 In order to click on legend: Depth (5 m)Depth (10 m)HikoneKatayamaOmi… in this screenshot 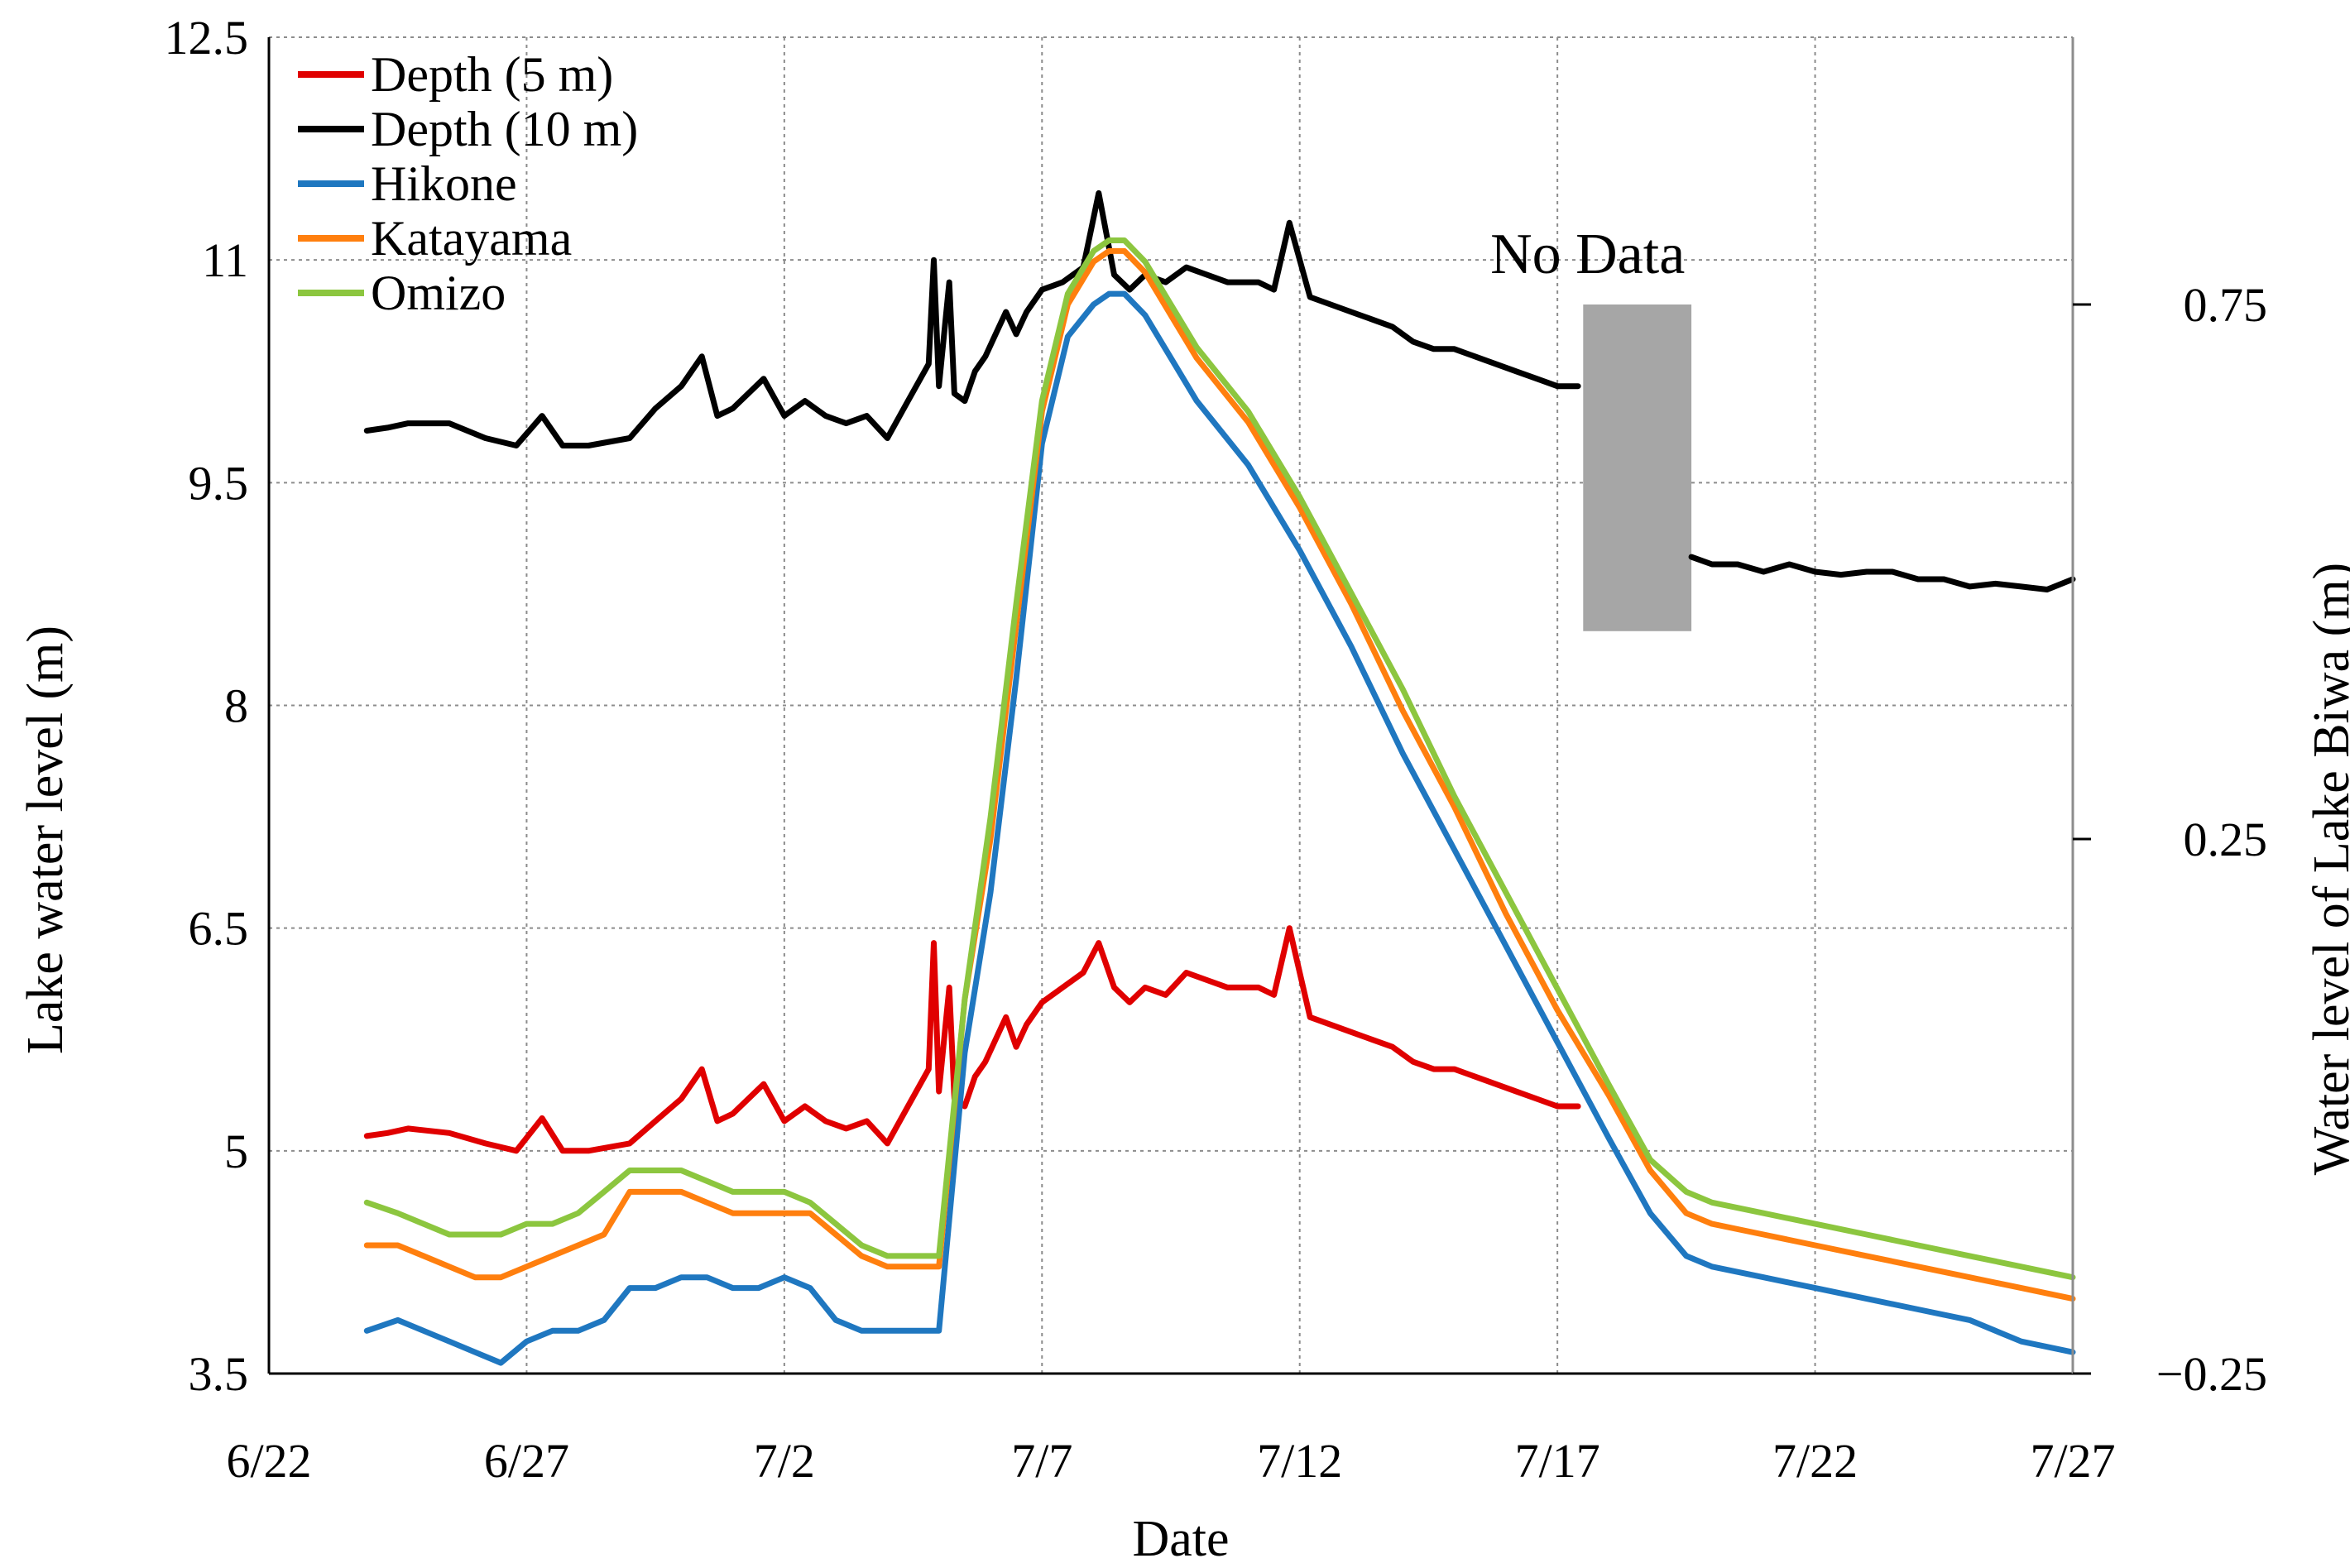, I will do `click(468, 184)`.